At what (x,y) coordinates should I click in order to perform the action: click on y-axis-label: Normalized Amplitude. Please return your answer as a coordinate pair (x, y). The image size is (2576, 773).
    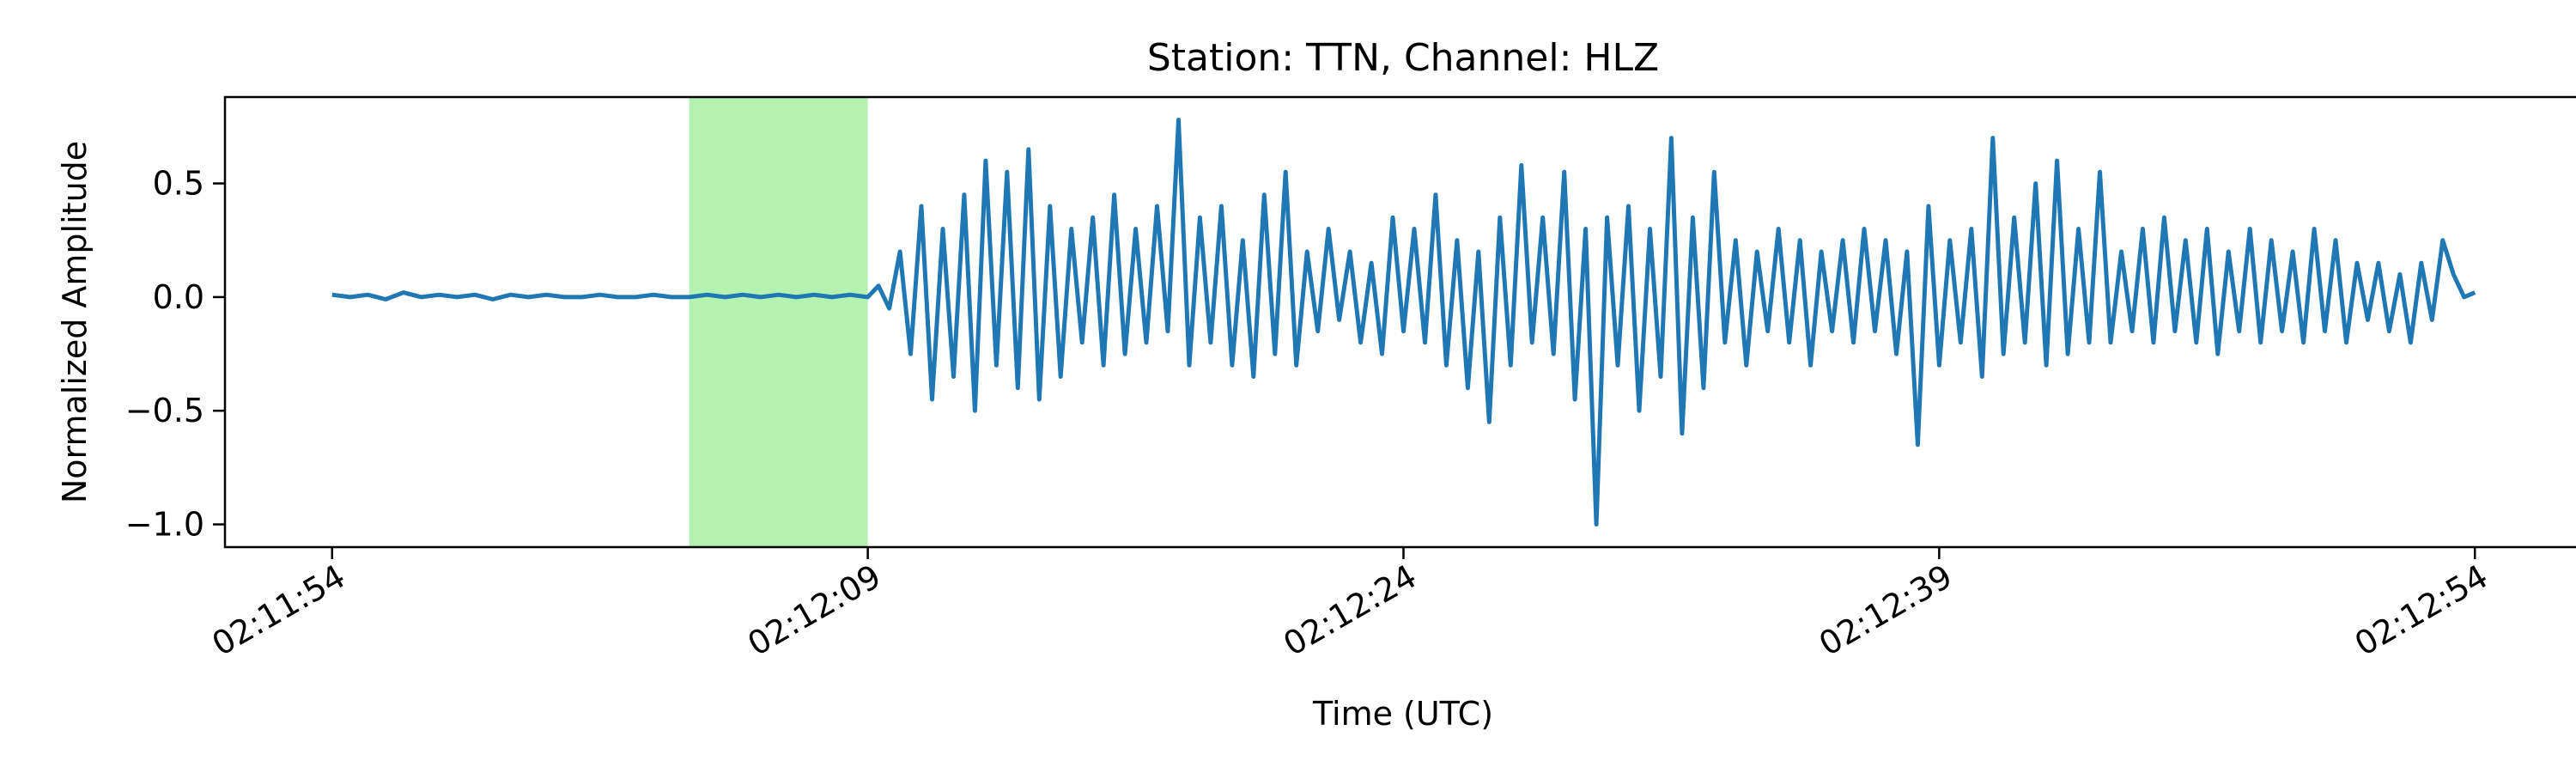
    Looking at the image, I should click on (75, 322).